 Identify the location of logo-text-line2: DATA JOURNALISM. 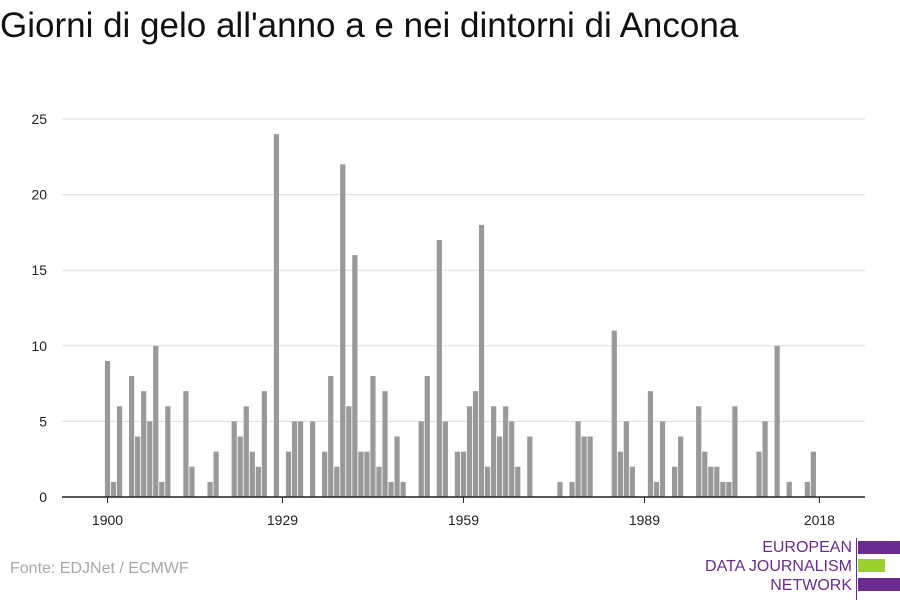
(778, 566).